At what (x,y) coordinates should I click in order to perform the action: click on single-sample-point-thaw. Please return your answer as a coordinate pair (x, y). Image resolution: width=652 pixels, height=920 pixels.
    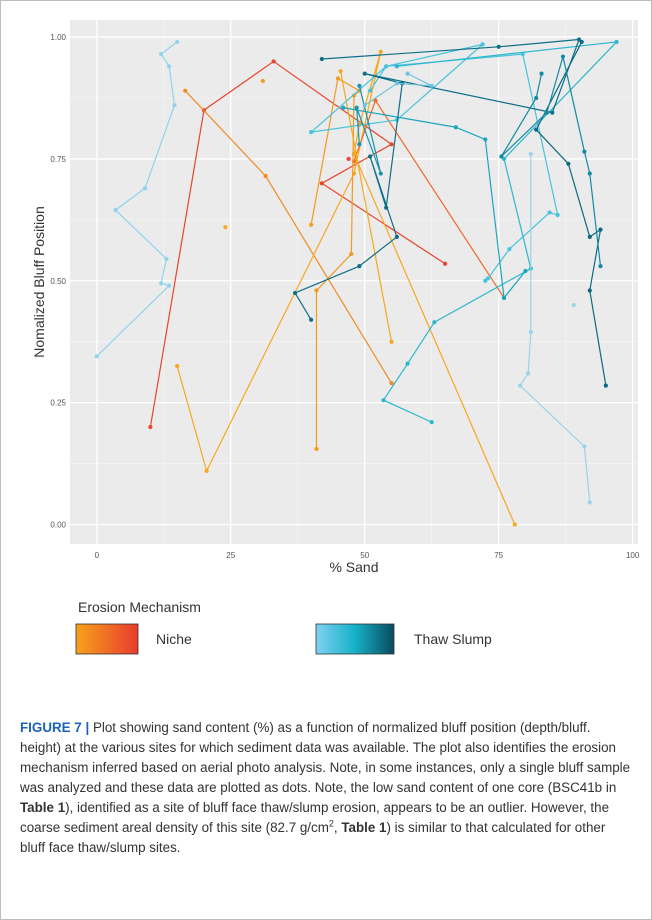
    Looking at the image, I should click on (573, 305).